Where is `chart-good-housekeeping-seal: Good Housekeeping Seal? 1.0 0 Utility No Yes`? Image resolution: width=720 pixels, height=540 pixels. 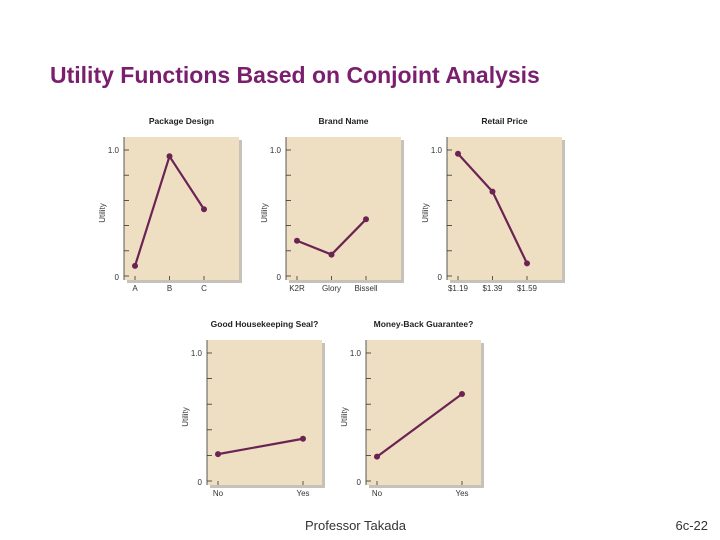
chart-good-housekeeping-seal: Good Housekeeping Seal? 1.0 0 Utility No Yes is located at coordinates (253, 408).